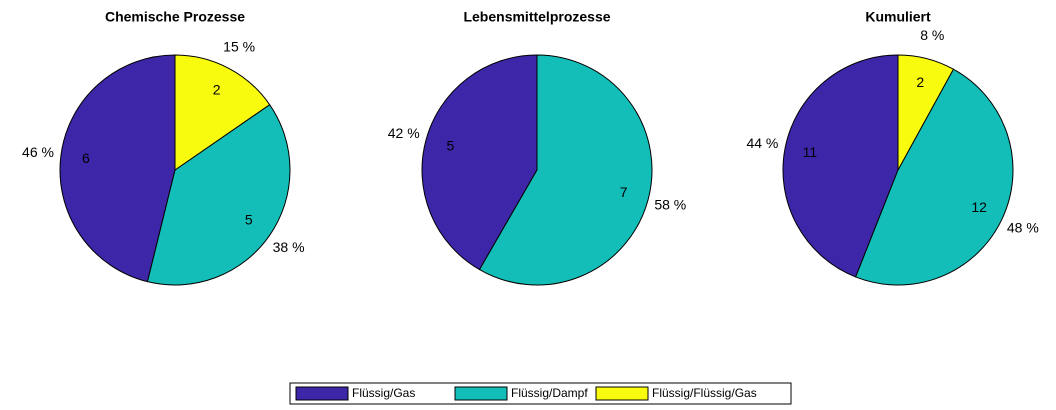 The width and height of the screenshot is (1056, 410). I want to click on legend-label: Flüssig/Flüssig/Gas, so click(704, 393).